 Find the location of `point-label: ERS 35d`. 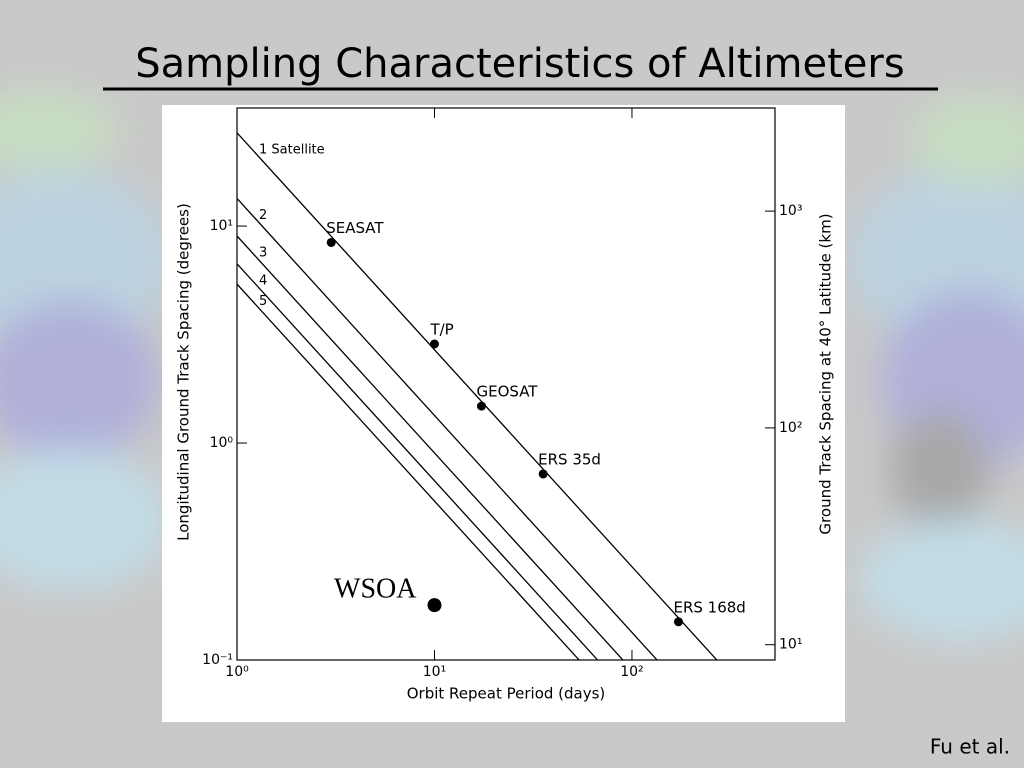

point-label: ERS 35d is located at coordinates (569, 459).